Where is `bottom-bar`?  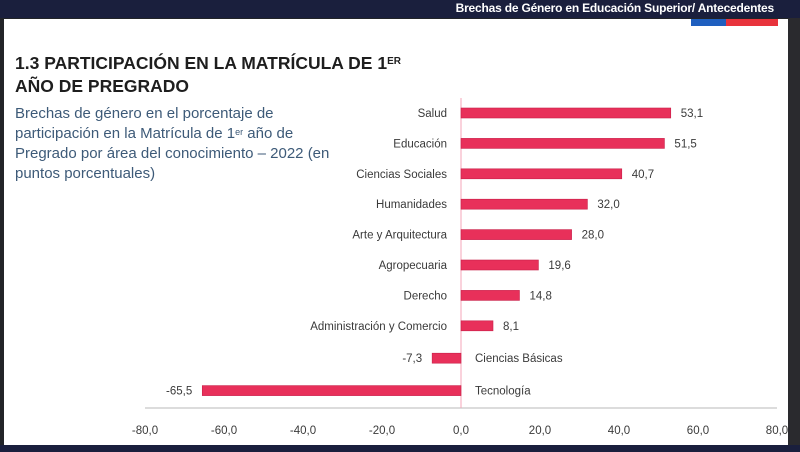 bottom-bar is located at coordinates (400, 448).